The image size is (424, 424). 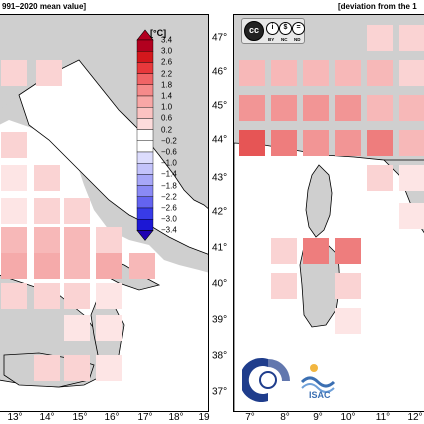 I want to click on latitude-label: 40°, so click(x=220, y=284).